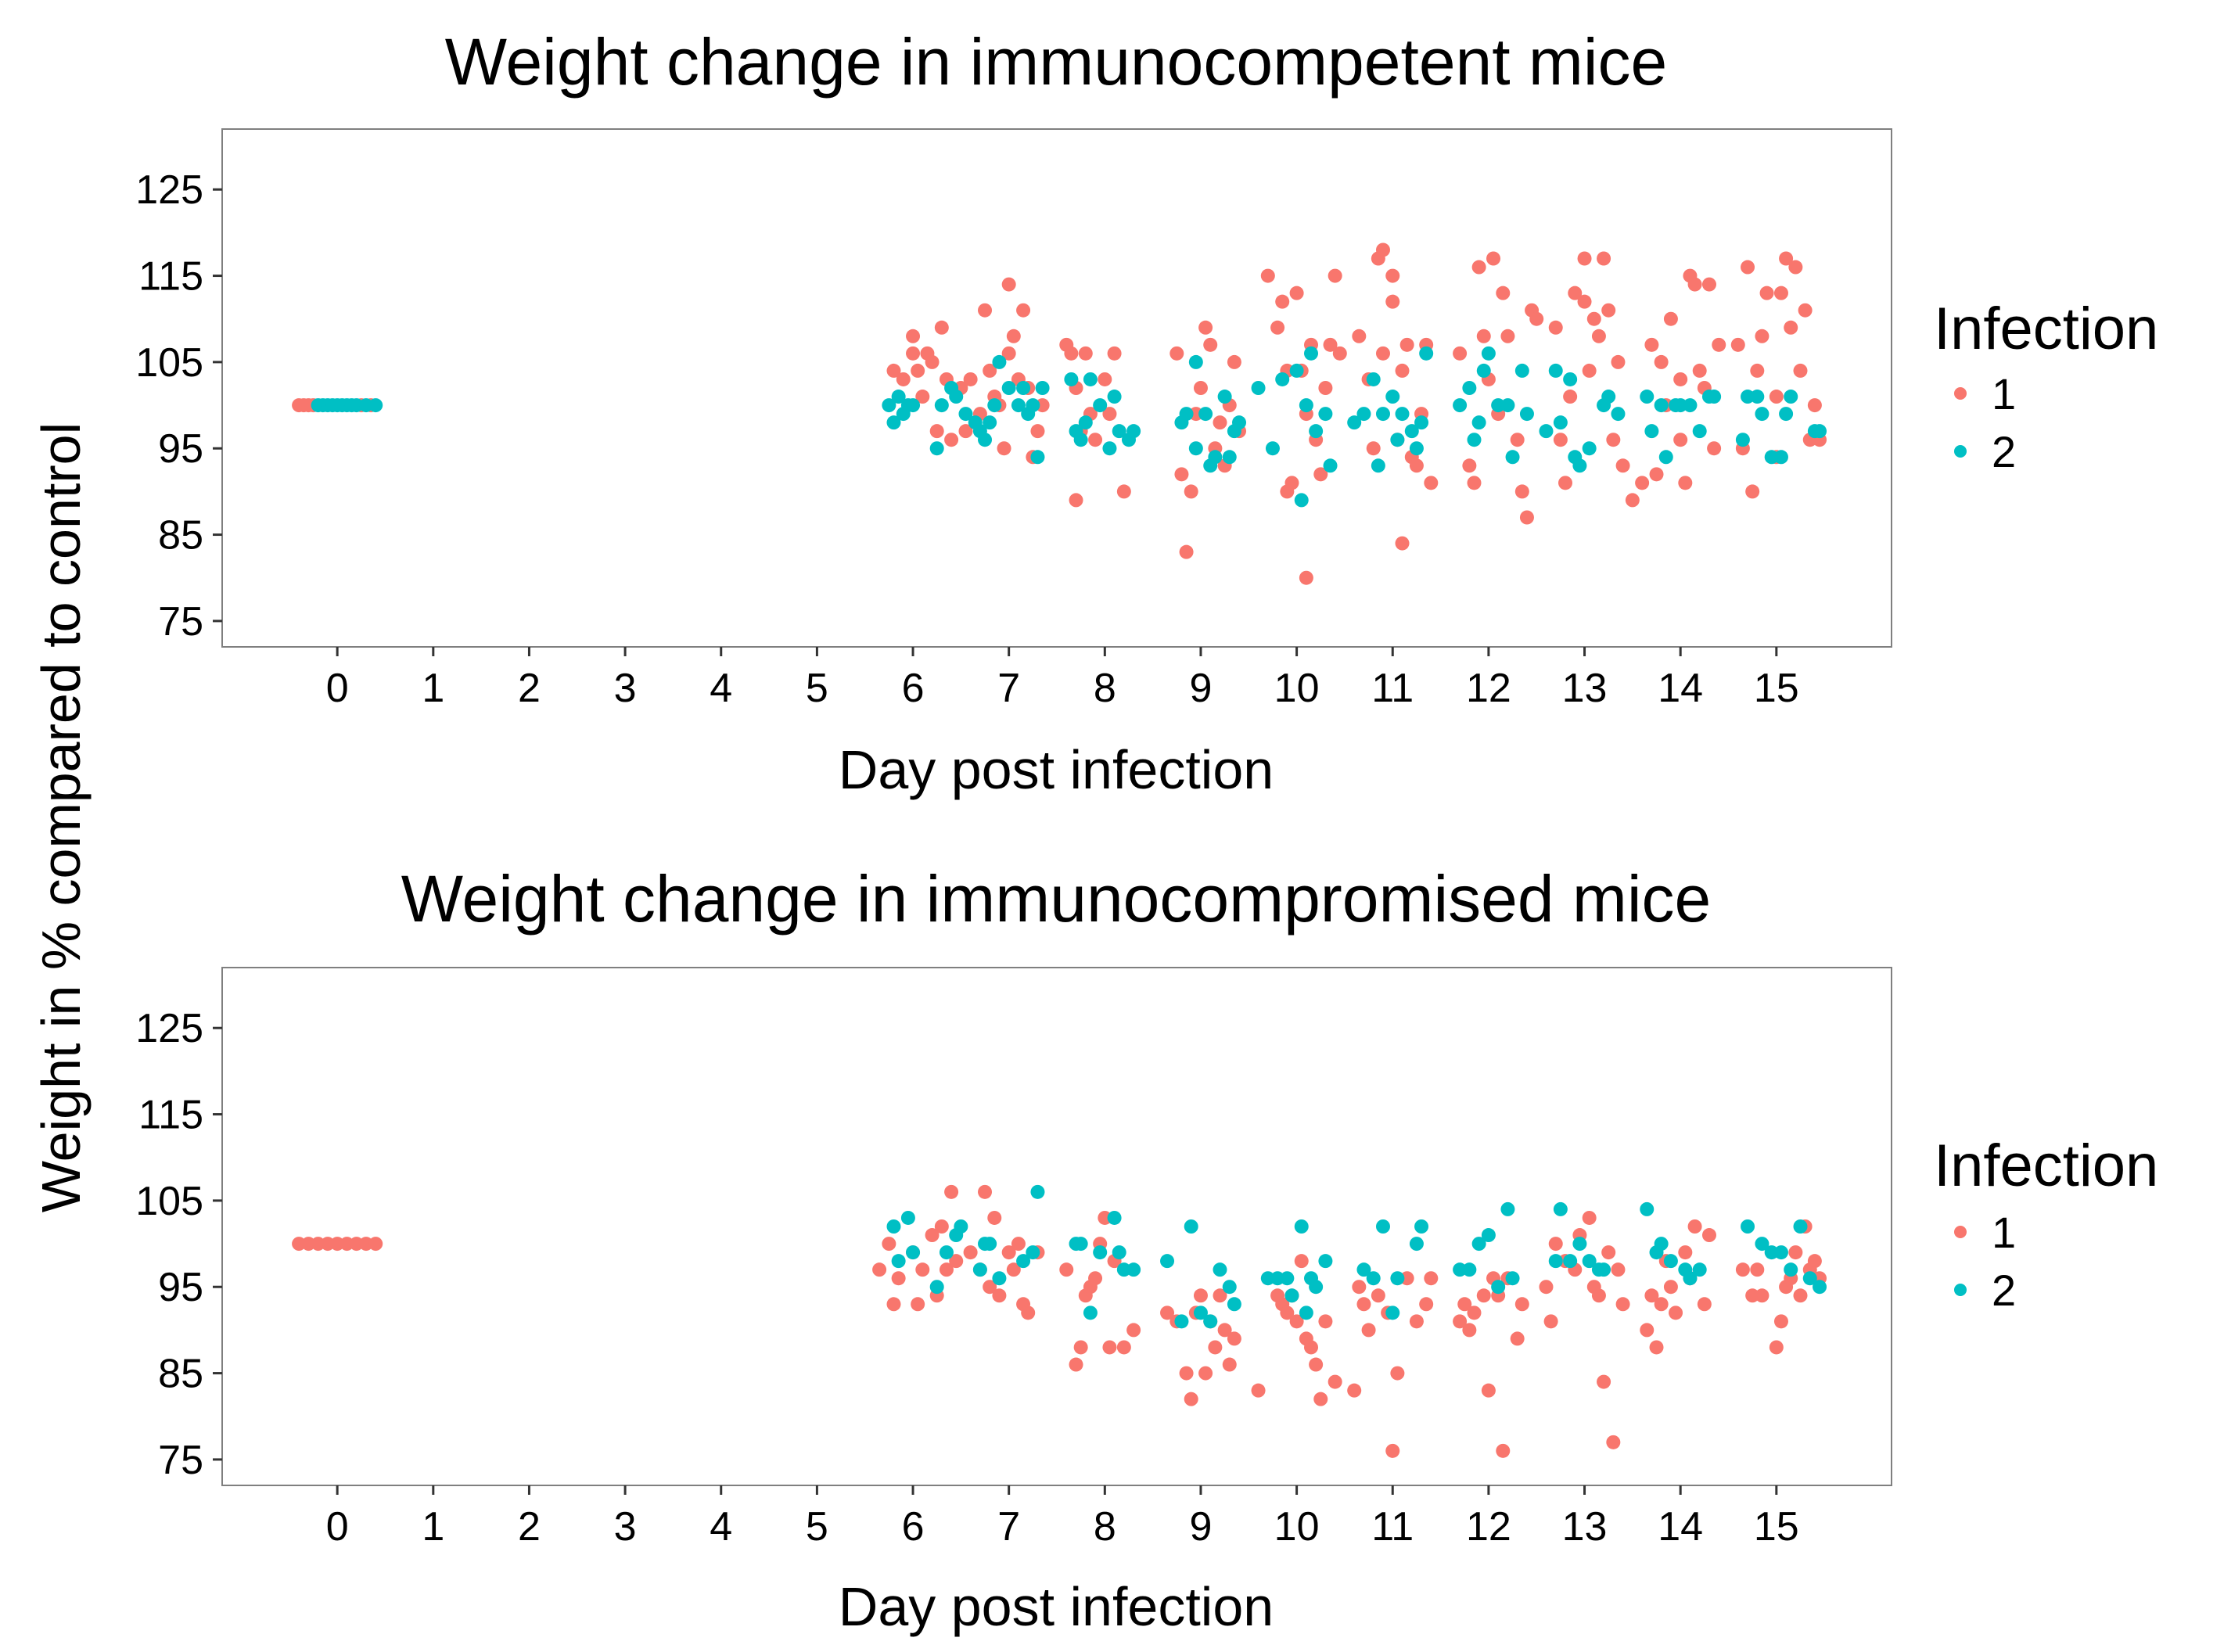 The image size is (2224, 1652). What do you see at coordinates (1488, 1527) in the screenshot?
I see `x-tick-label: 12` at bounding box center [1488, 1527].